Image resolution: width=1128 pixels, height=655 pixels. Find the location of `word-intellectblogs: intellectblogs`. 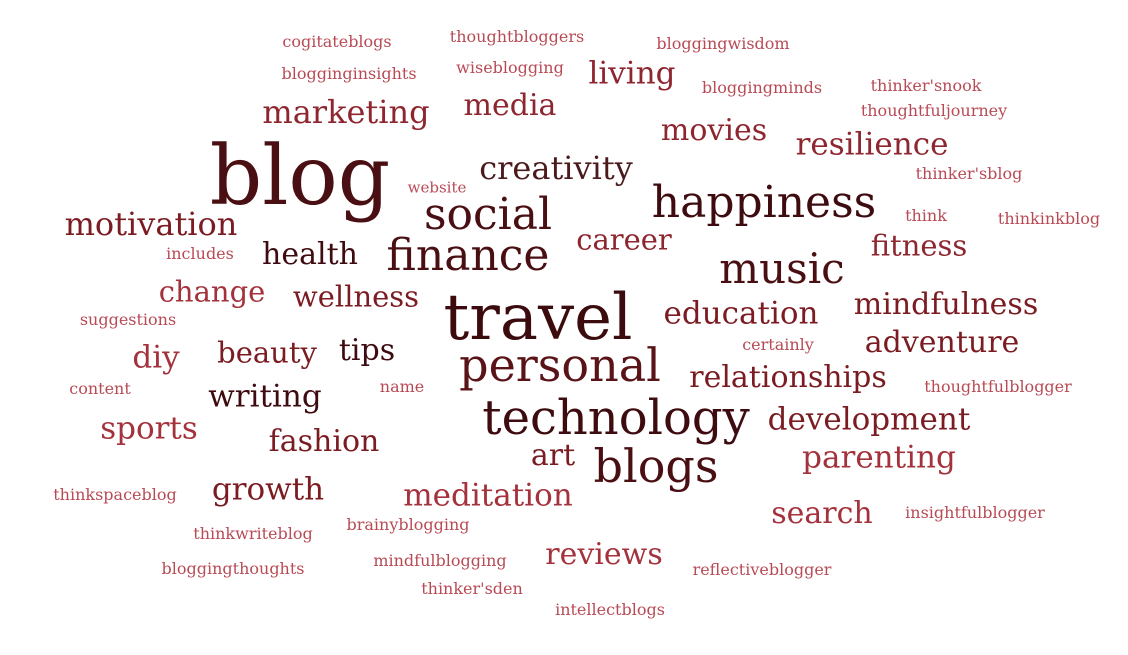

word-intellectblogs: intellectblogs is located at coordinates (610, 609).